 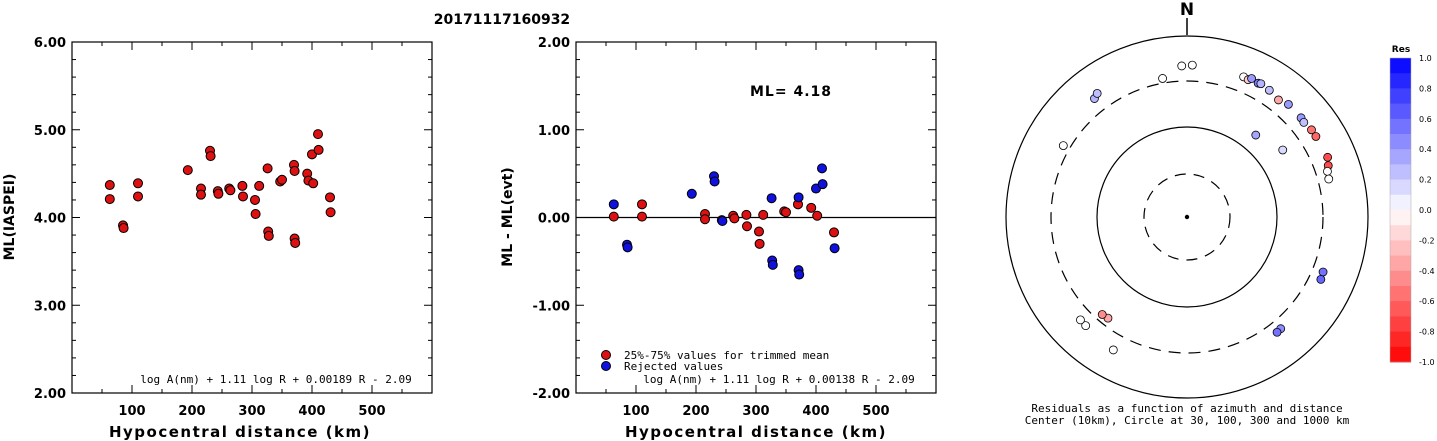 What do you see at coordinates (1427, 301) in the screenshot?
I see `colorbar-tick-label: -0.6` at bounding box center [1427, 301].